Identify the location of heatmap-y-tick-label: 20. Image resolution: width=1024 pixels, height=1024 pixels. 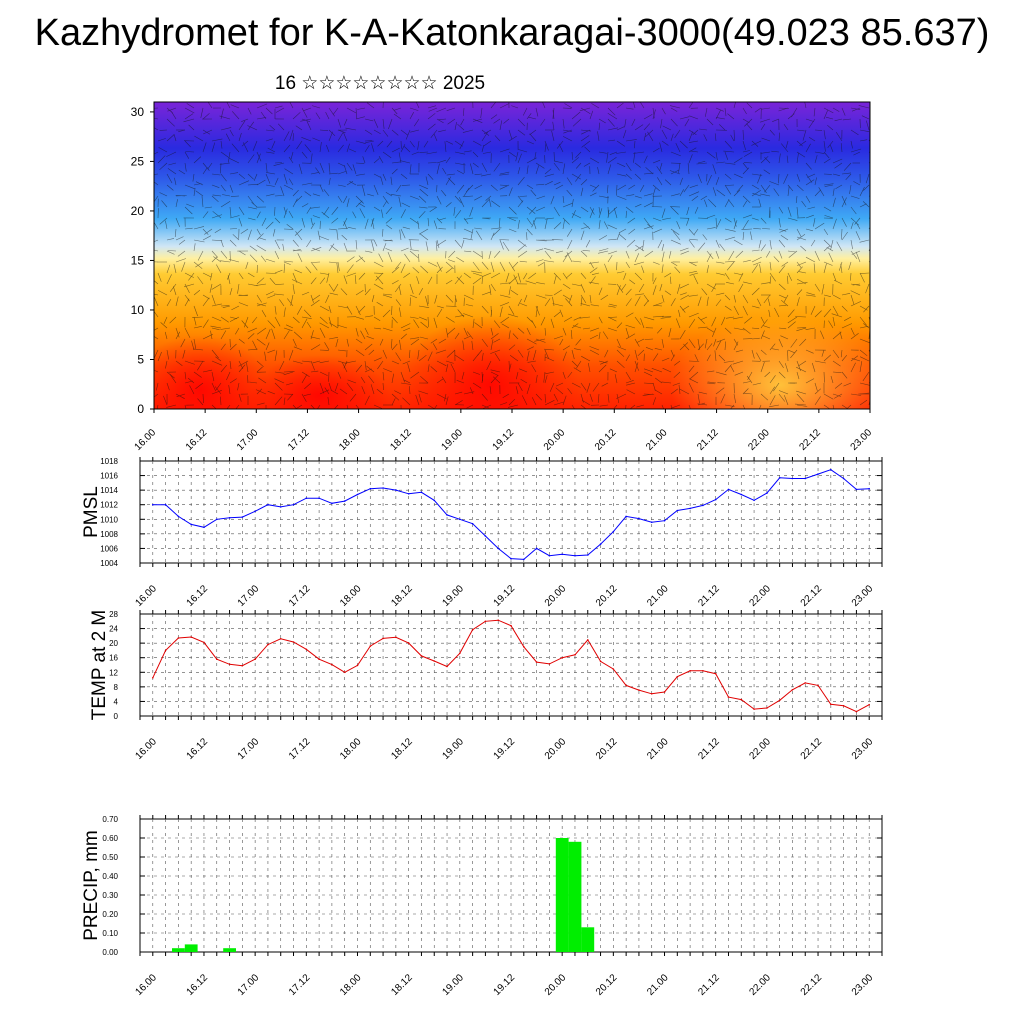
(138, 211).